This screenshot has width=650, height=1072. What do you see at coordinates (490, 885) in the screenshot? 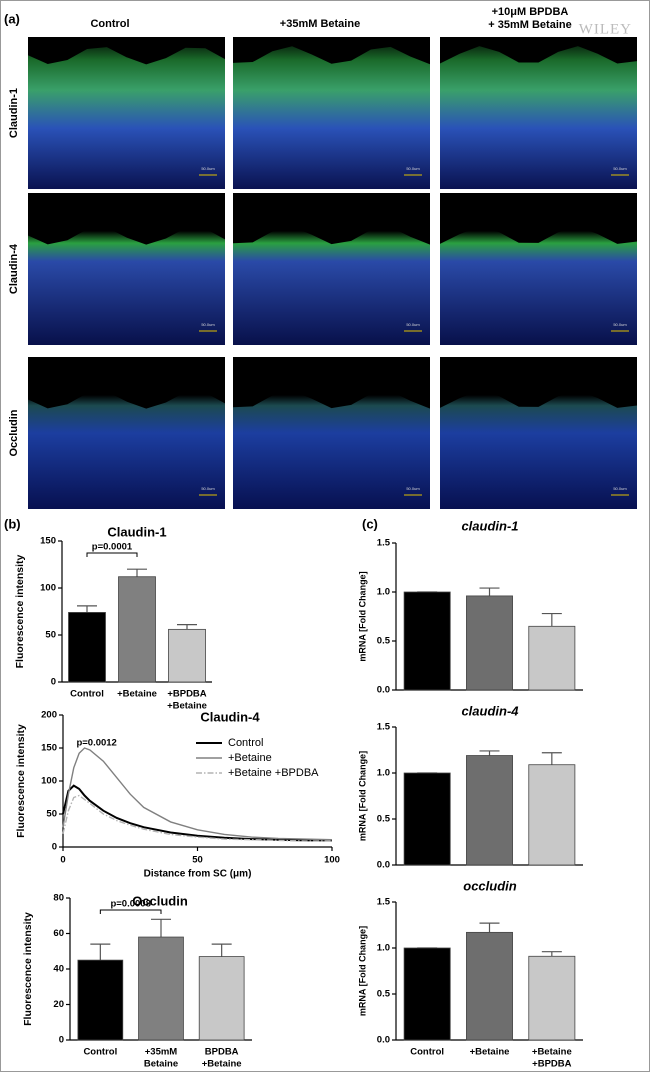
I see `chart-title: occludin` at bounding box center [490, 885].